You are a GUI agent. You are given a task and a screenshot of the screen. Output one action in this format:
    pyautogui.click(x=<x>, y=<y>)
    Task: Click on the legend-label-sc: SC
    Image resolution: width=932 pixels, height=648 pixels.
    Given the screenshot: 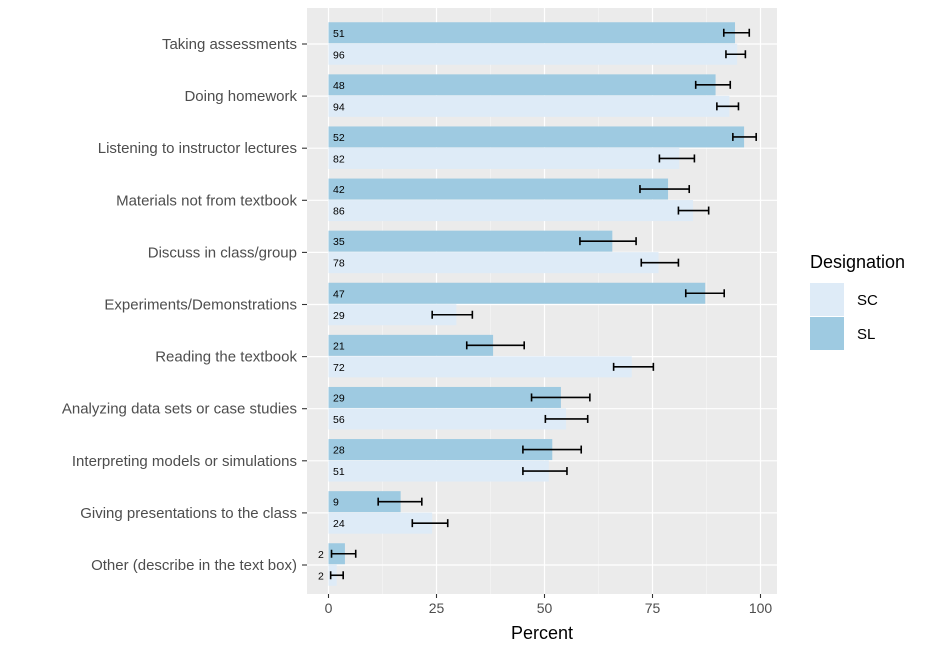 What is the action you would take?
    pyautogui.click(x=867, y=300)
    